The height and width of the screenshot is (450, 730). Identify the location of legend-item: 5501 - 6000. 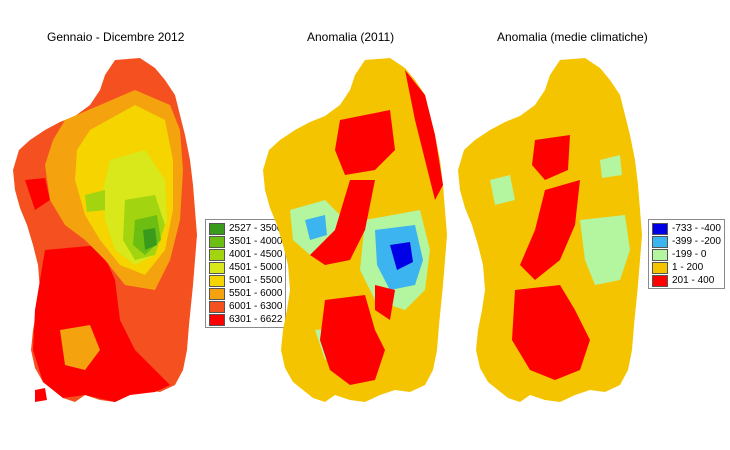
(245, 293).